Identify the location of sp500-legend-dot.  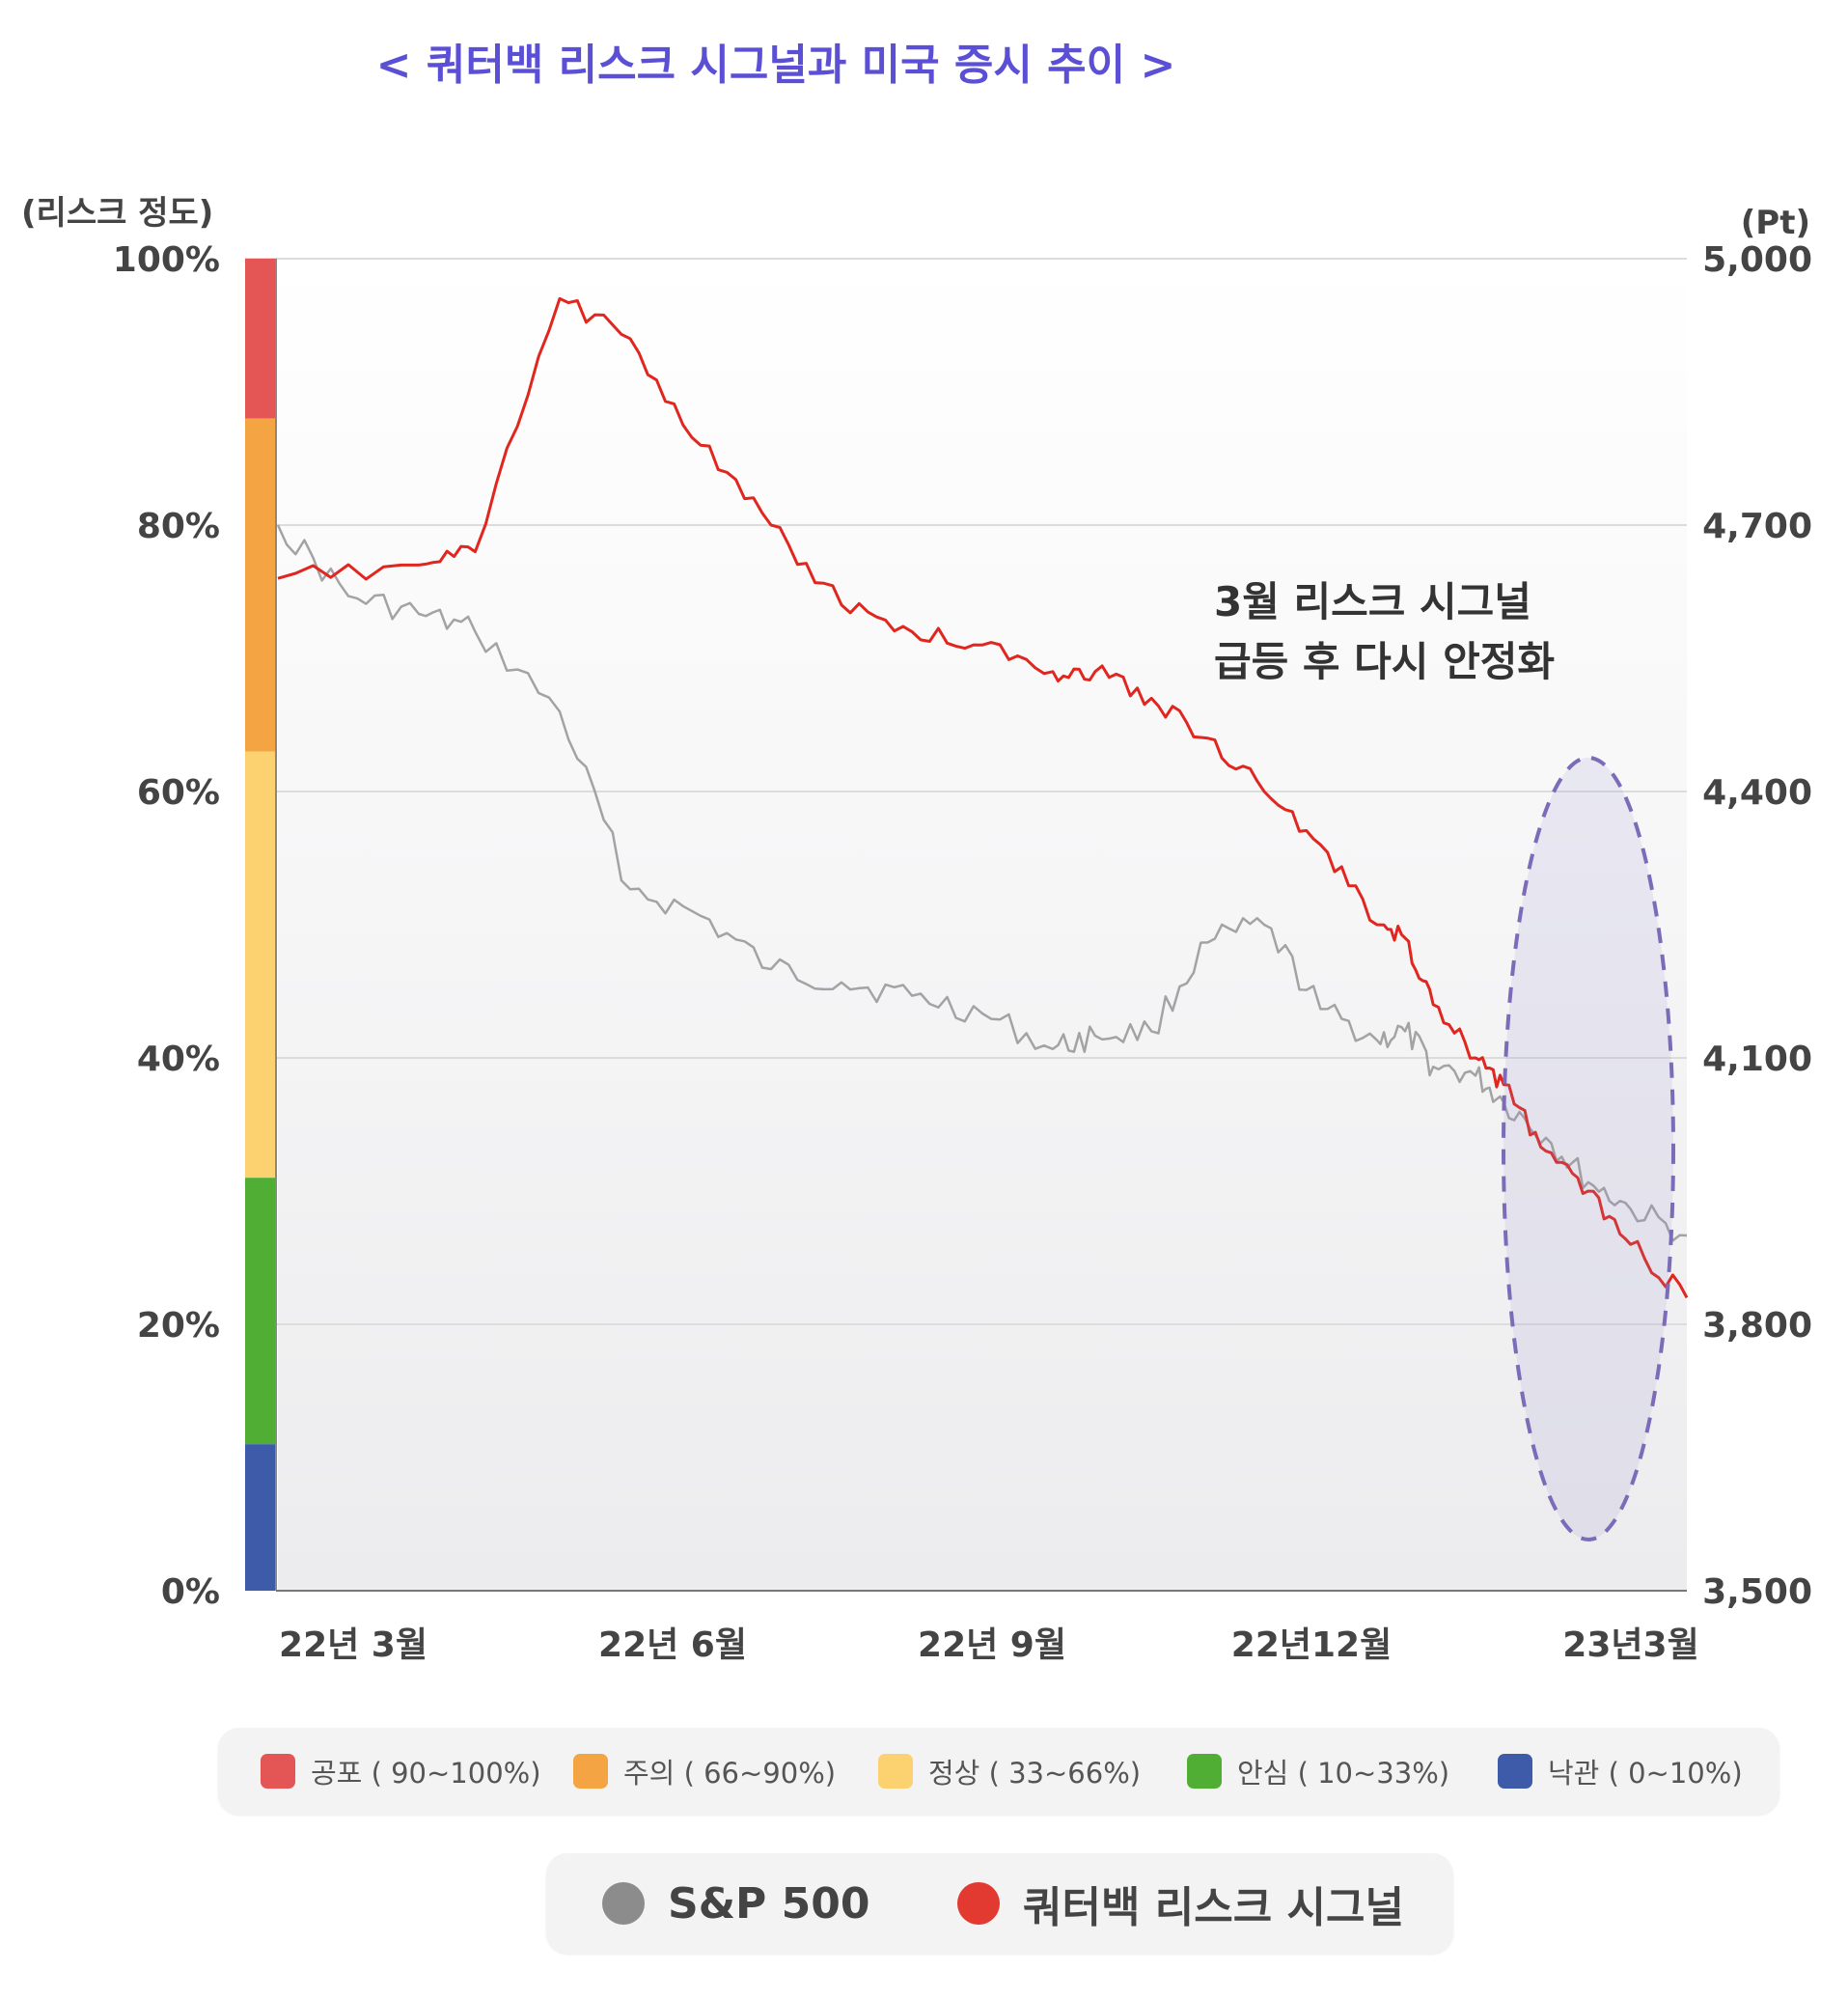
(623, 1904).